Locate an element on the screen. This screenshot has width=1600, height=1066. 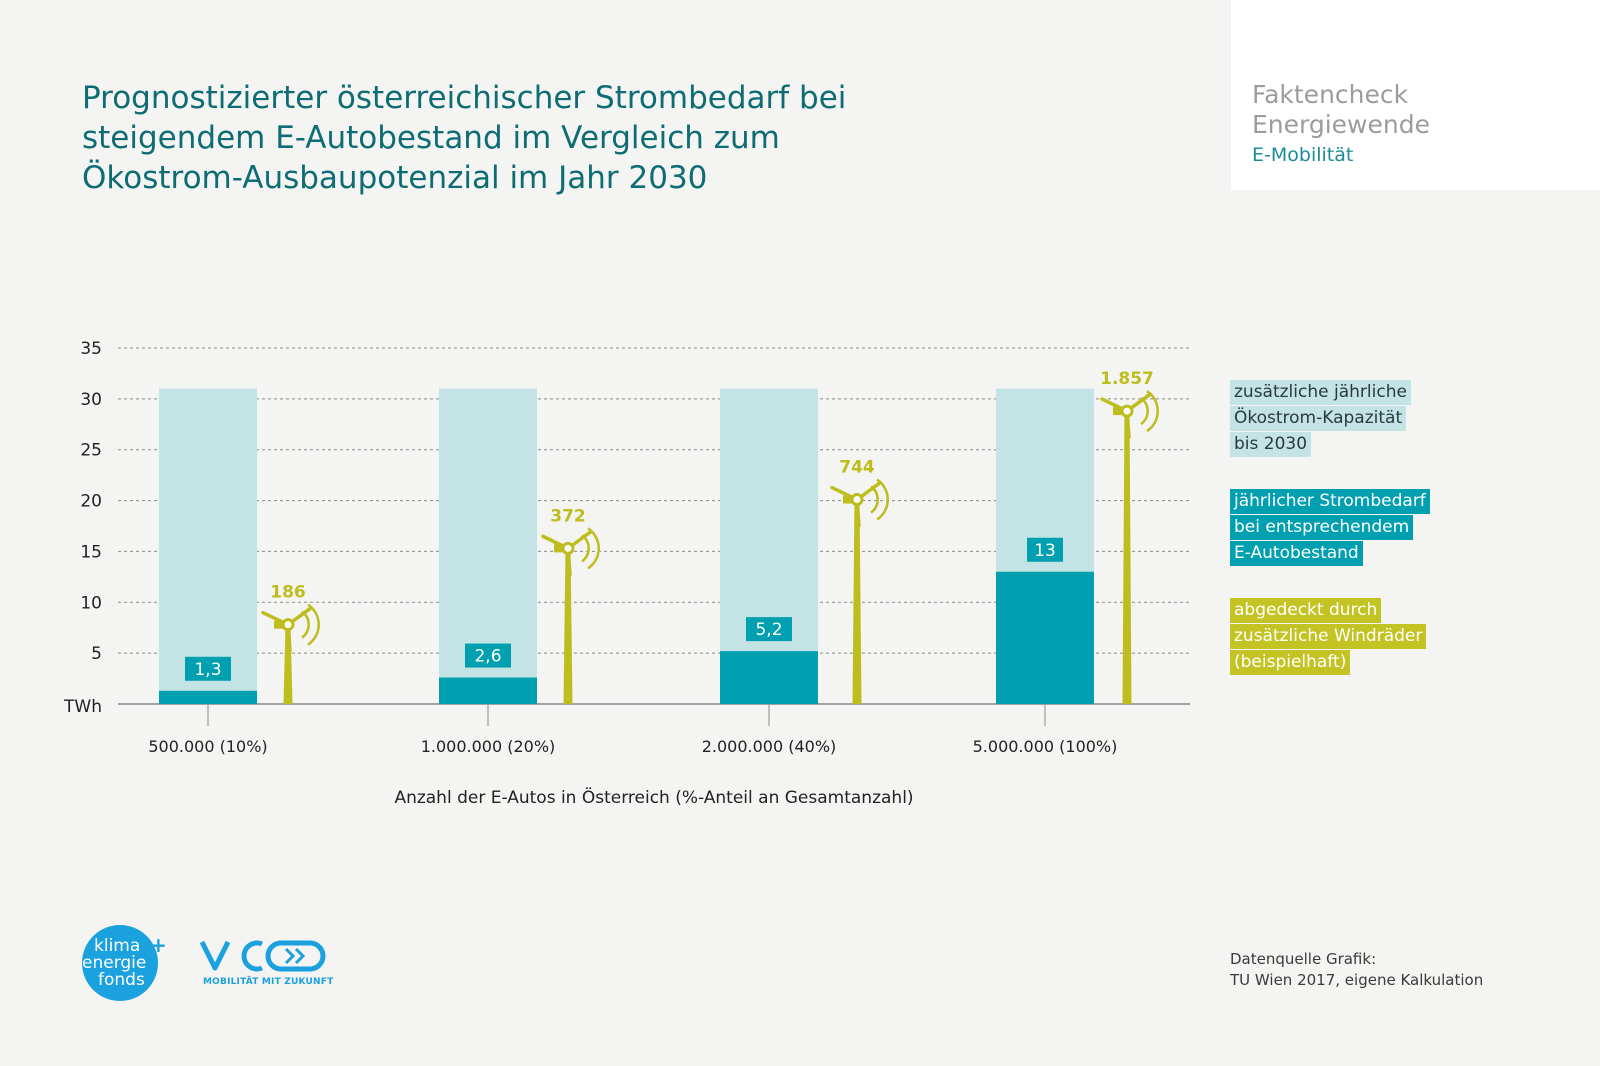
y-tick-label-20: 20 is located at coordinates (91, 502).